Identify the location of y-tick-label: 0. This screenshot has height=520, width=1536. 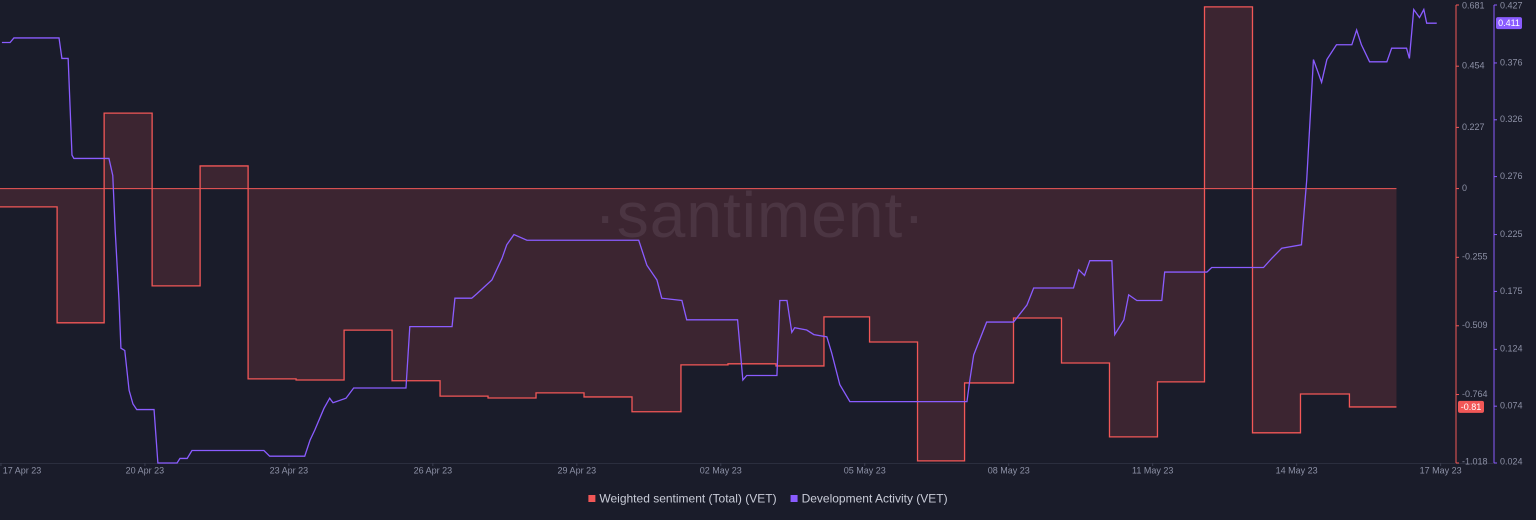
(1464, 188).